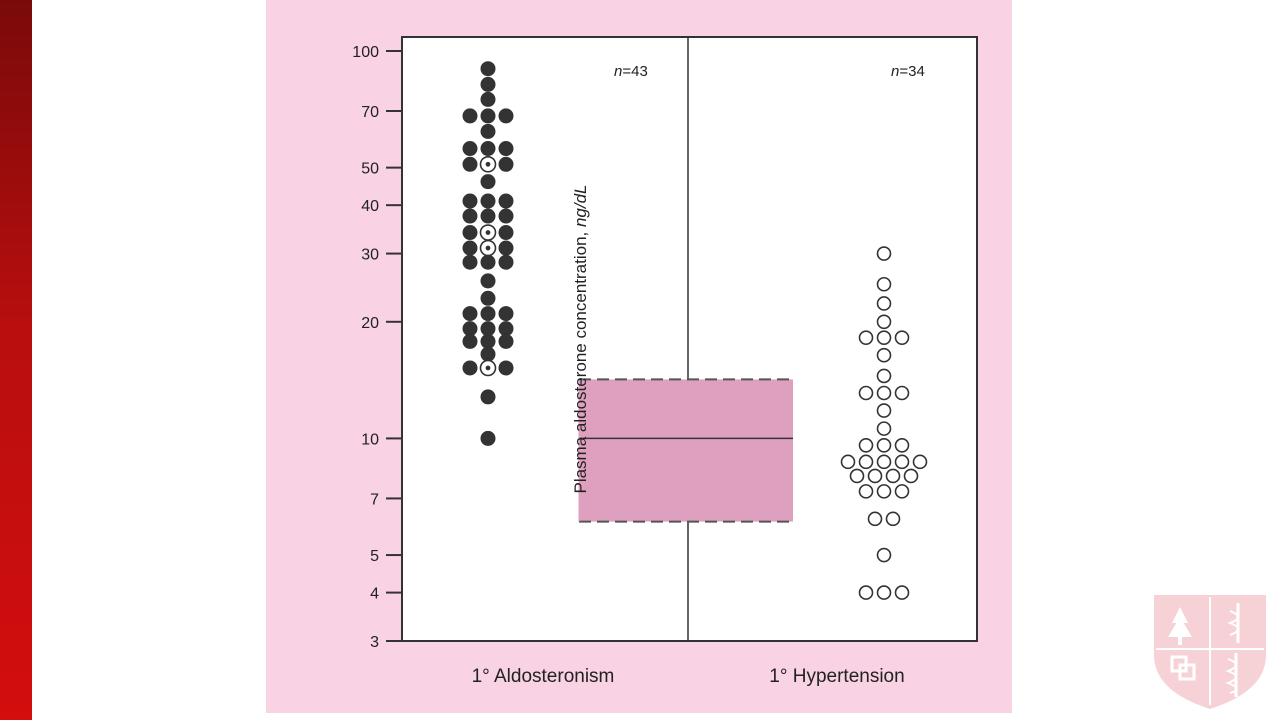  I want to click on category-label-hypertension: 1° Hypertension, so click(836, 676).